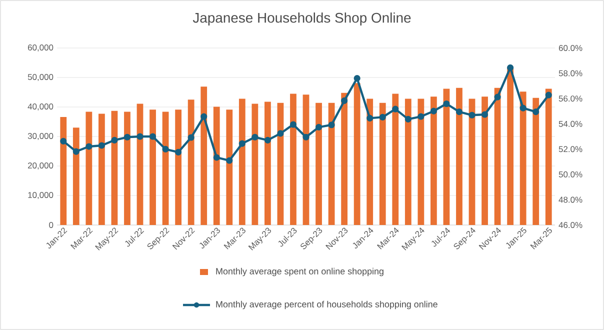 The width and height of the screenshot is (604, 330). What do you see at coordinates (300, 272) in the screenshot?
I see `legend-label: Monthly average spent on online shopping` at bounding box center [300, 272].